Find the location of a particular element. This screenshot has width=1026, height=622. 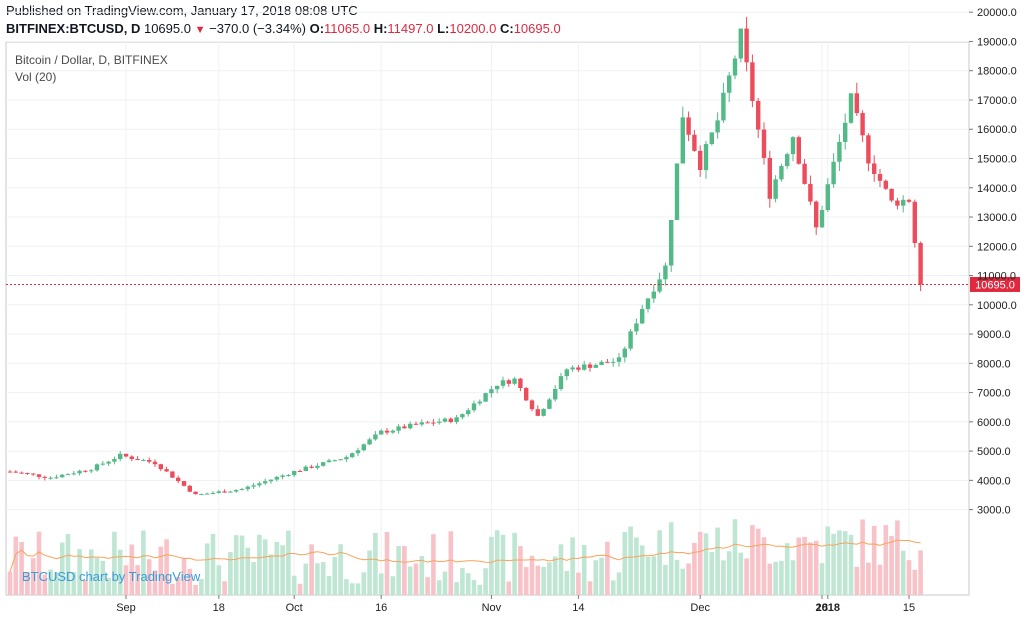

y-tick-label: 15000.0 is located at coordinates (997, 160).